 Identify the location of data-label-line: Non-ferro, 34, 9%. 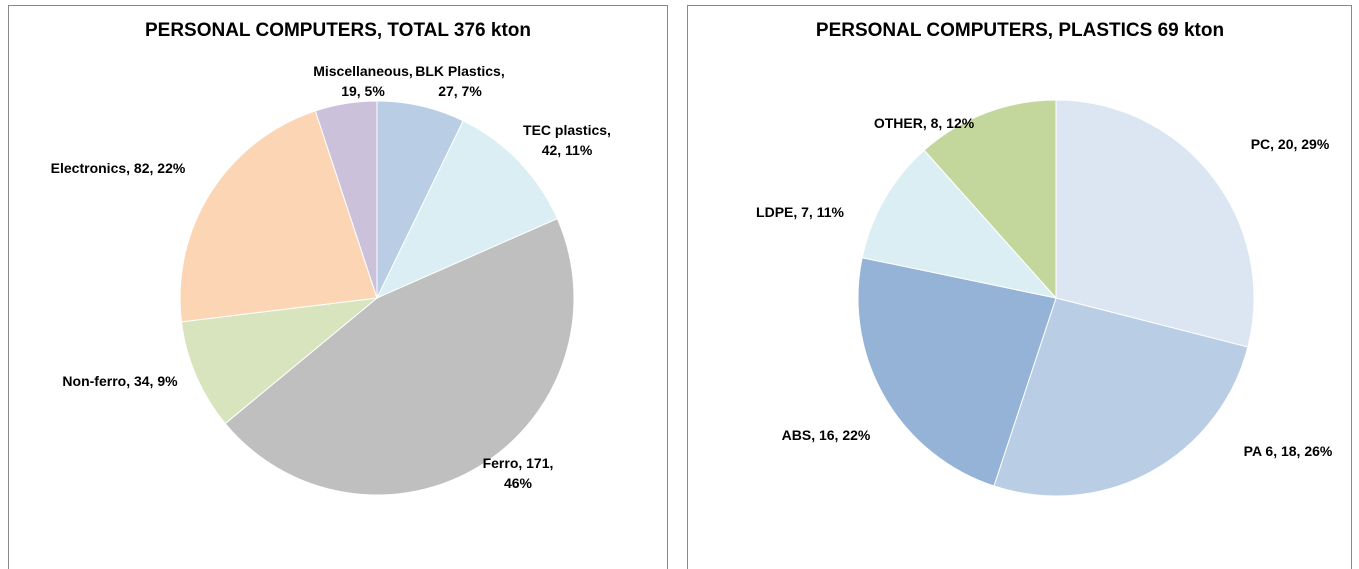
(120, 381).